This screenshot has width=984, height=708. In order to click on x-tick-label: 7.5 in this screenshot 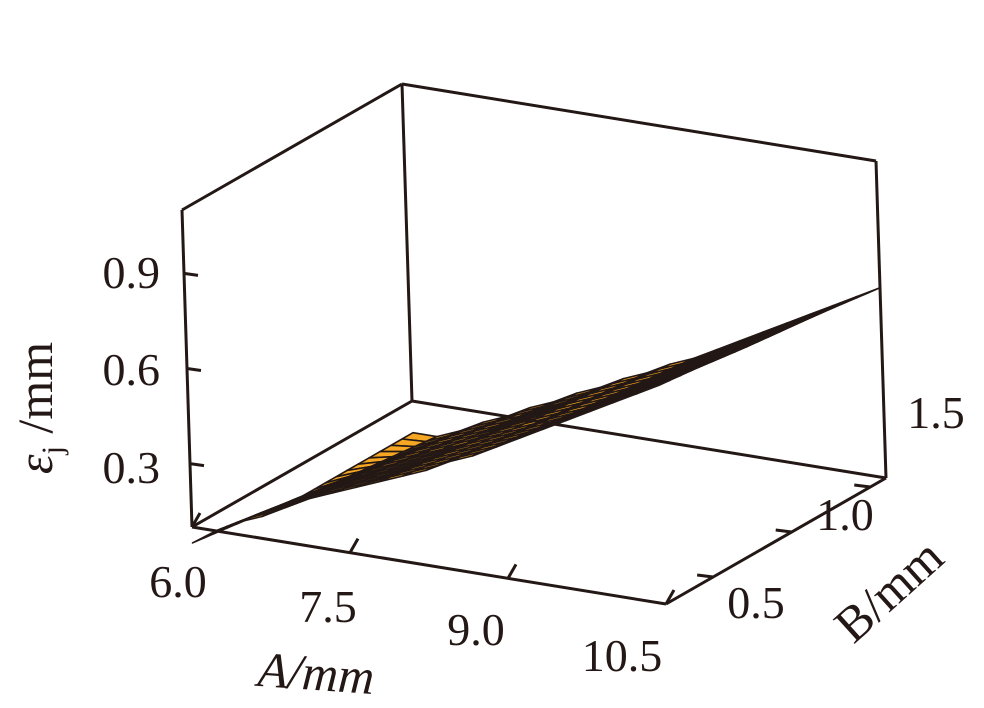, I will do `click(328, 606)`.